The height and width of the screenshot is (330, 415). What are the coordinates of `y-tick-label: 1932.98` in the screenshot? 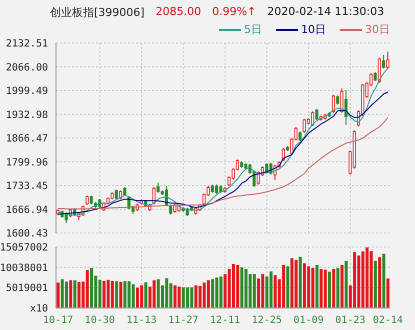 It's located at (27, 115).